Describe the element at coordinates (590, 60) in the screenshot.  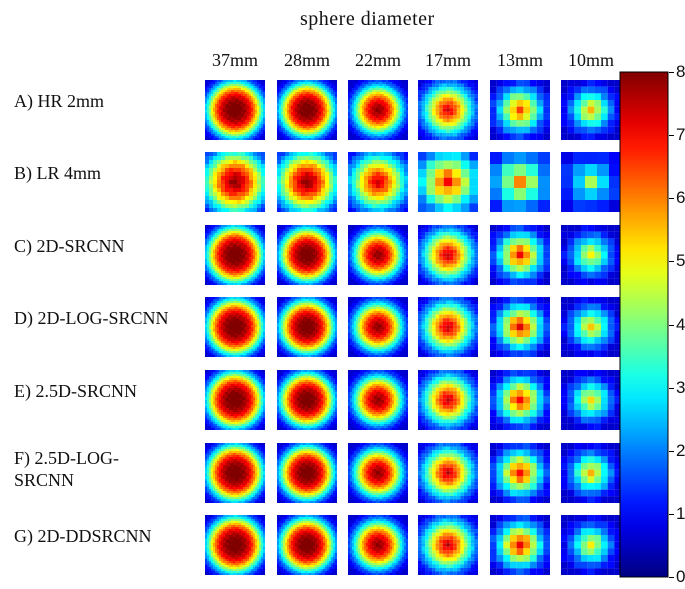
I see `column-label: 10mm` at that location.